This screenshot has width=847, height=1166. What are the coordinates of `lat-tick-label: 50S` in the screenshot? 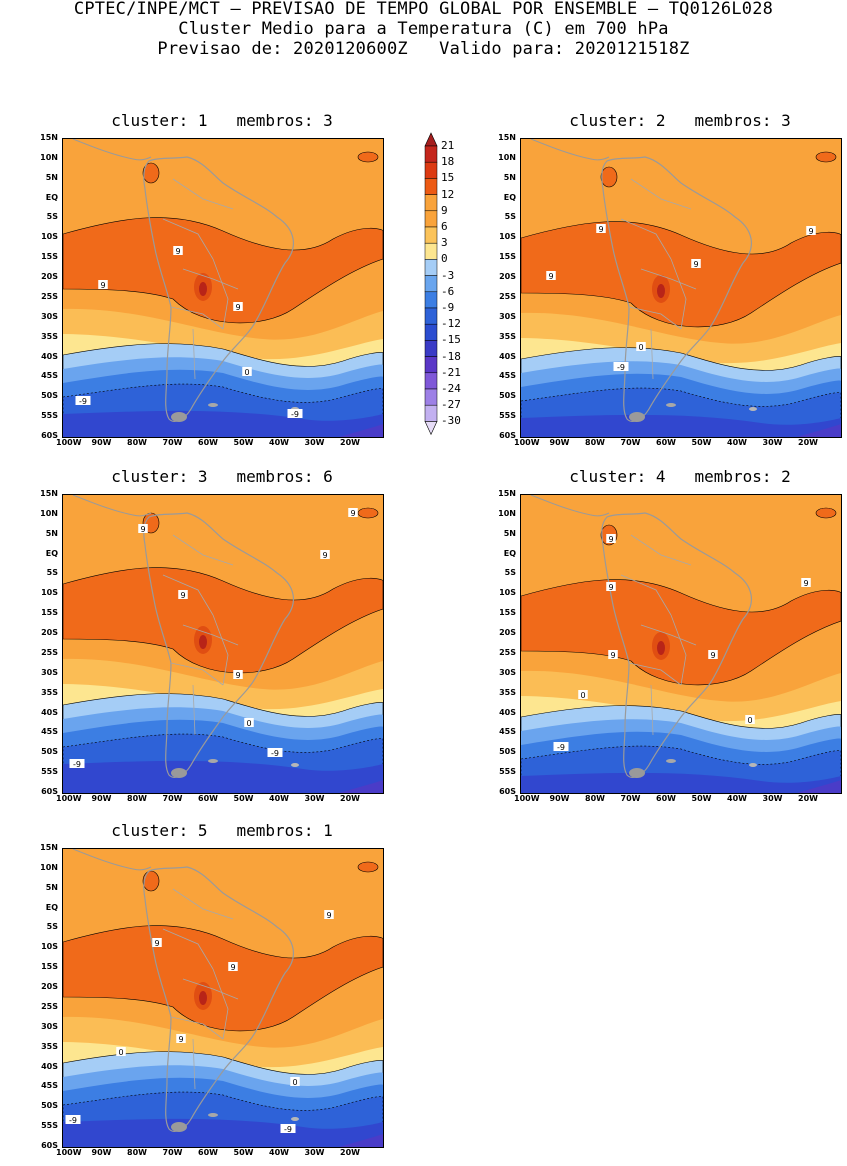 It's located at (507, 752).